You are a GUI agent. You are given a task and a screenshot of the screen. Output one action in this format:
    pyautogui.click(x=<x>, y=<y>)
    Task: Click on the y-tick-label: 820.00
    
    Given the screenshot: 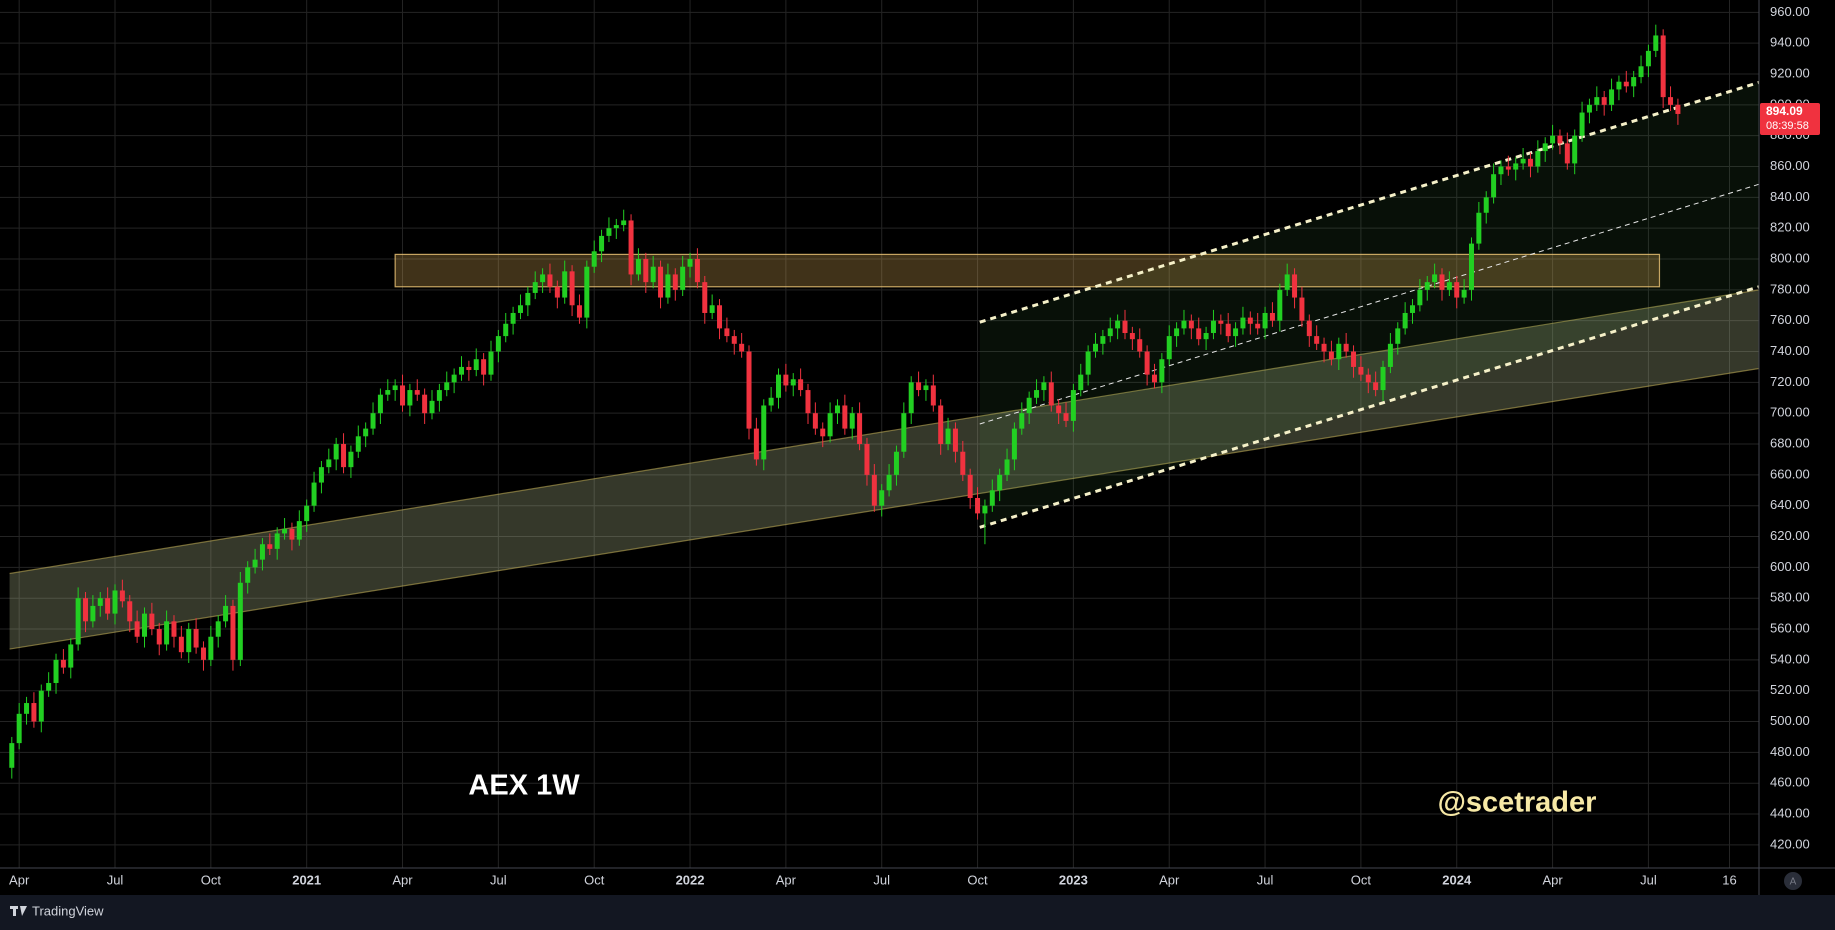 What is the action you would take?
    pyautogui.click(x=1790, y=227)
    